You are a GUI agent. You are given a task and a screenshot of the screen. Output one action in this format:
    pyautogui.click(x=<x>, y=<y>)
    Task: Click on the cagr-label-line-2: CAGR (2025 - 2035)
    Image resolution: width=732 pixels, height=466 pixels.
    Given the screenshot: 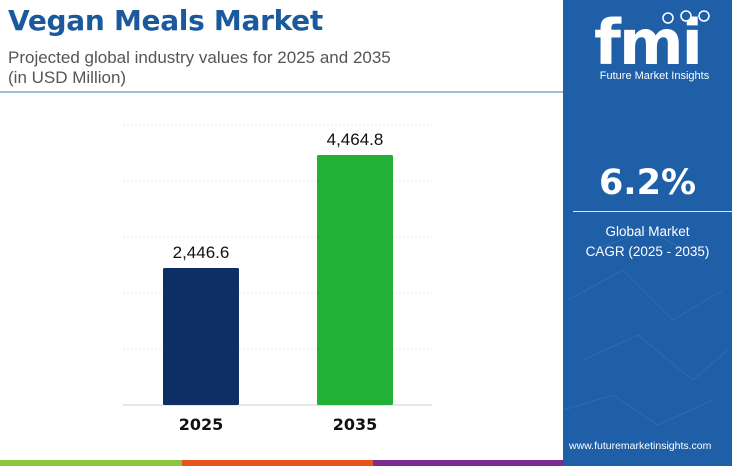 What is the action you would take?
    pyautogui.click(x=647, y=251)
    